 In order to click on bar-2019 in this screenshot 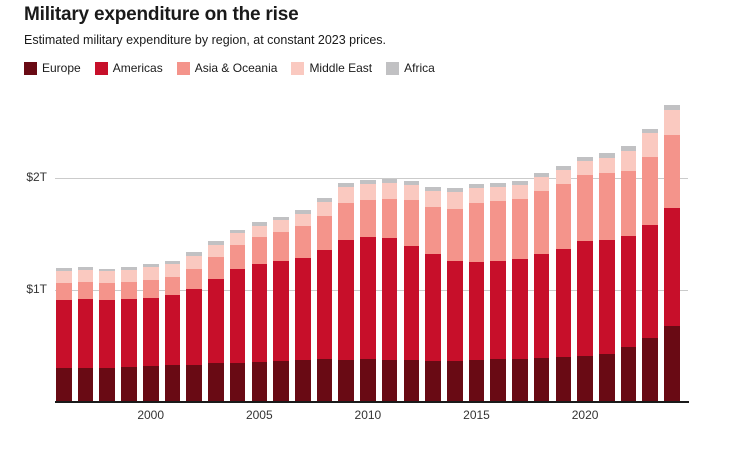, I will do `click(563, 283)`.